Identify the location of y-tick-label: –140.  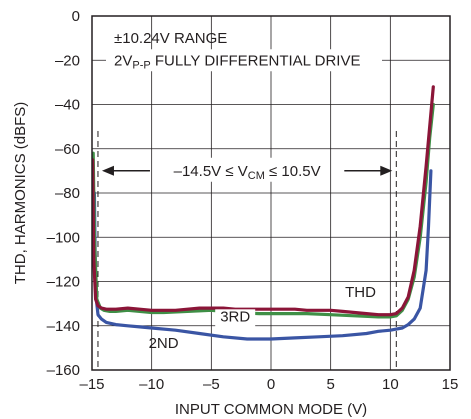
(63, 326).